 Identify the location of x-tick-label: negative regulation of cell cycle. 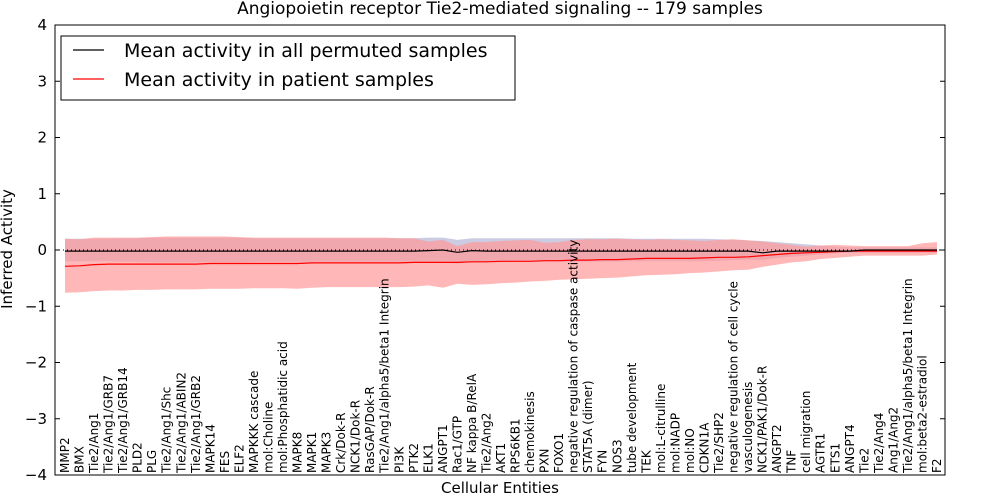
(734, 377).